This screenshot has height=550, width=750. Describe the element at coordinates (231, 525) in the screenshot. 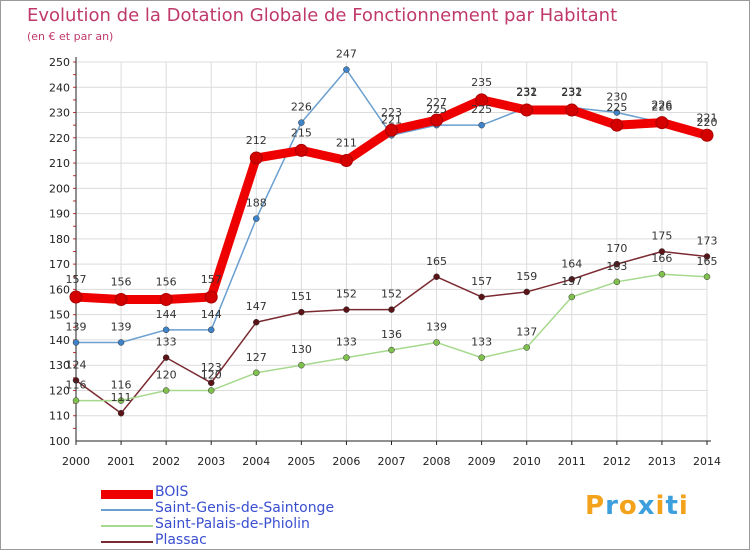

I see `legend-item: Saint-Palais-de-Phiolin` at that location.